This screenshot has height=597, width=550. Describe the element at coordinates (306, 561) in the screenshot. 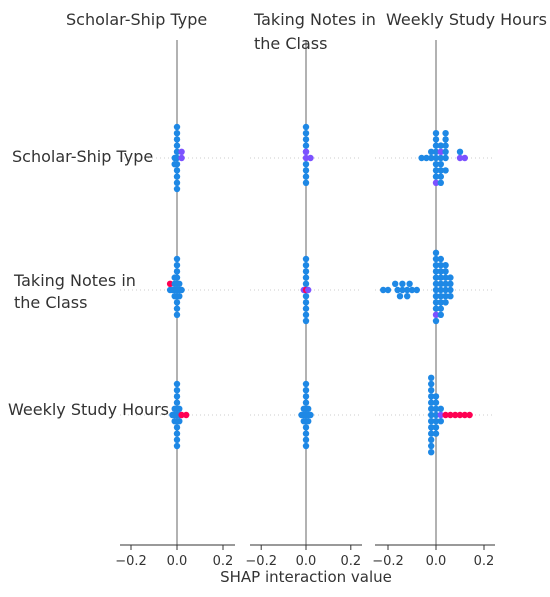

I see `x-tick-label-1-1: 0.0` at that location.